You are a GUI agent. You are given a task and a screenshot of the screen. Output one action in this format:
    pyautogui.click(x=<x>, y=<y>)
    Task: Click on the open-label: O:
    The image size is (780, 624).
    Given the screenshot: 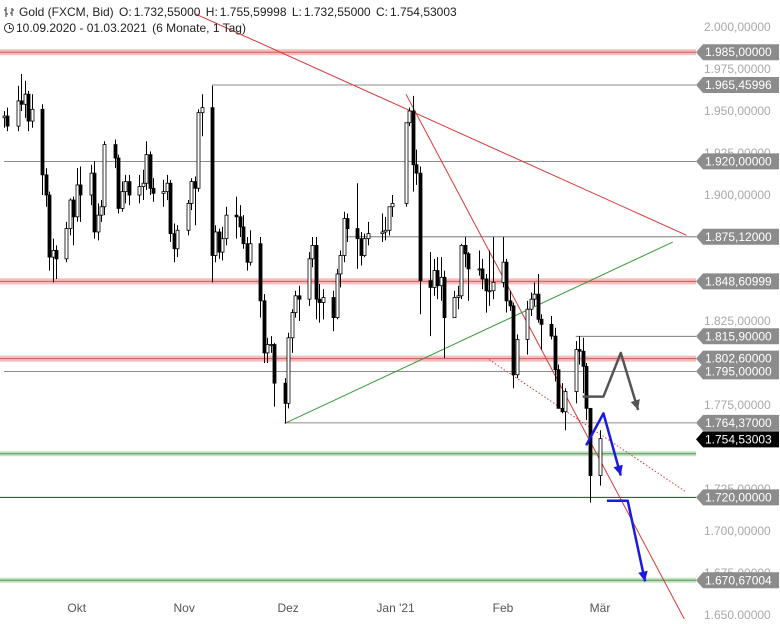 What is the action you would take?
    pyautogui.click(x=125, y=12)
    